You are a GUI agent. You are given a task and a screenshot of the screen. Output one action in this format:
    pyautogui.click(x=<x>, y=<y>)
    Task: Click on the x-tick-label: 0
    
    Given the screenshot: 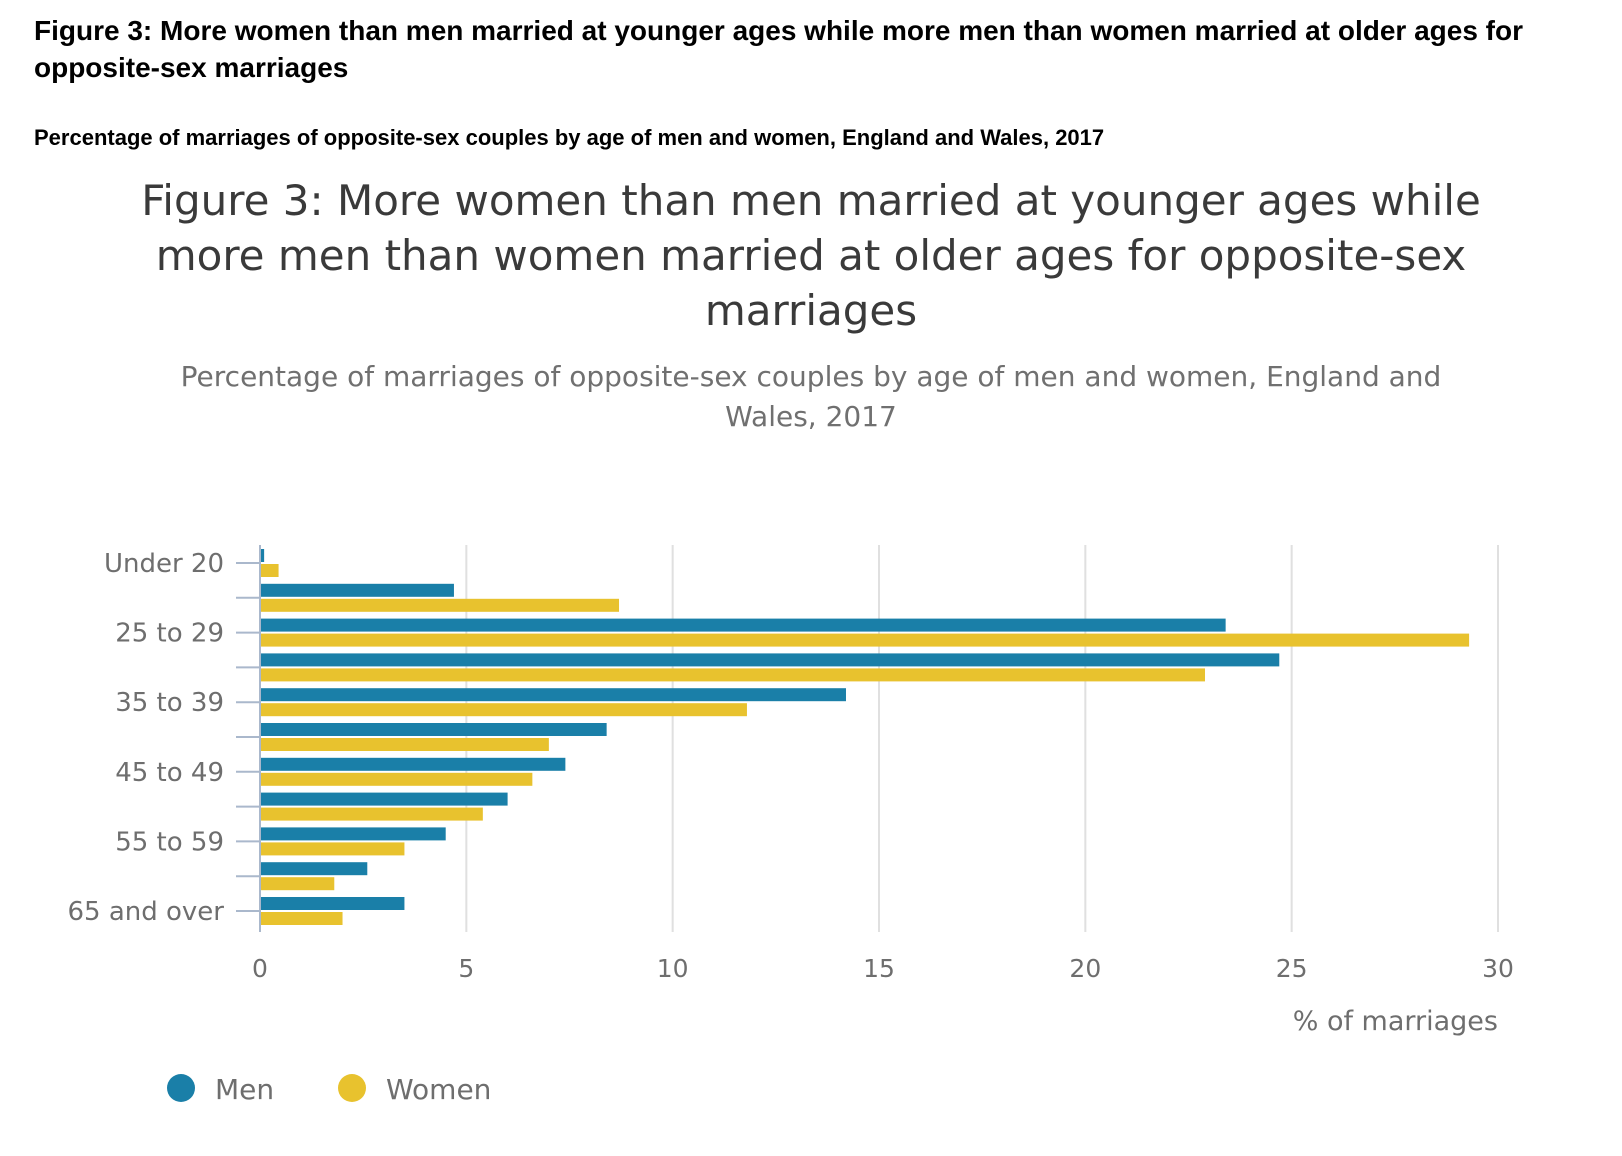 What is the action you would take?
    pyautogui.click(x=260, y=968)
    